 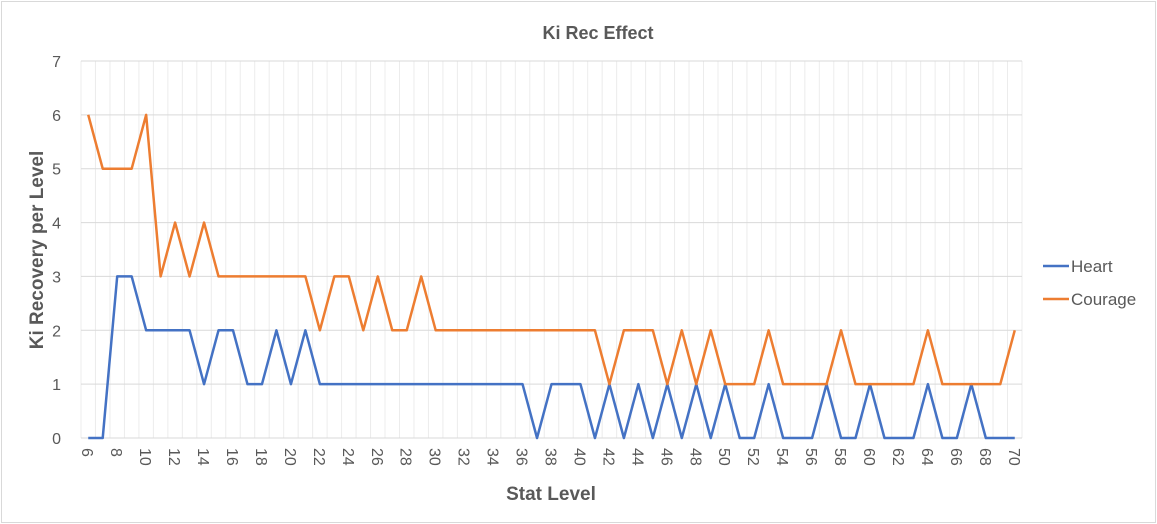 I want to click on x-tick-label: 40, so click(x=578, y=457).